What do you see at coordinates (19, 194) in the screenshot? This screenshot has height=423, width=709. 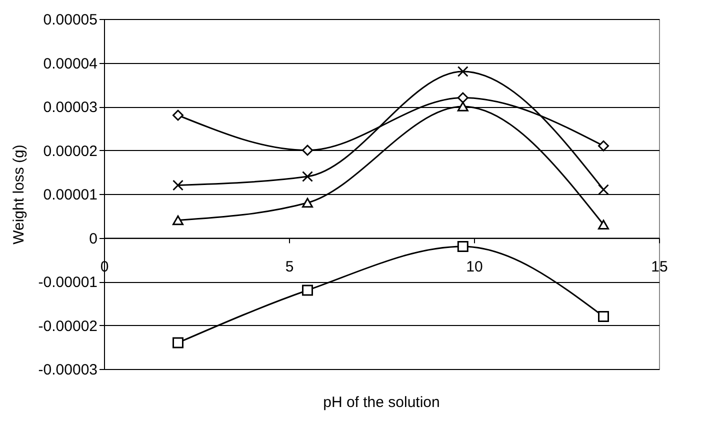 I see `y-axis-title: Weight loss (g)` at bounding box center [19, 194].